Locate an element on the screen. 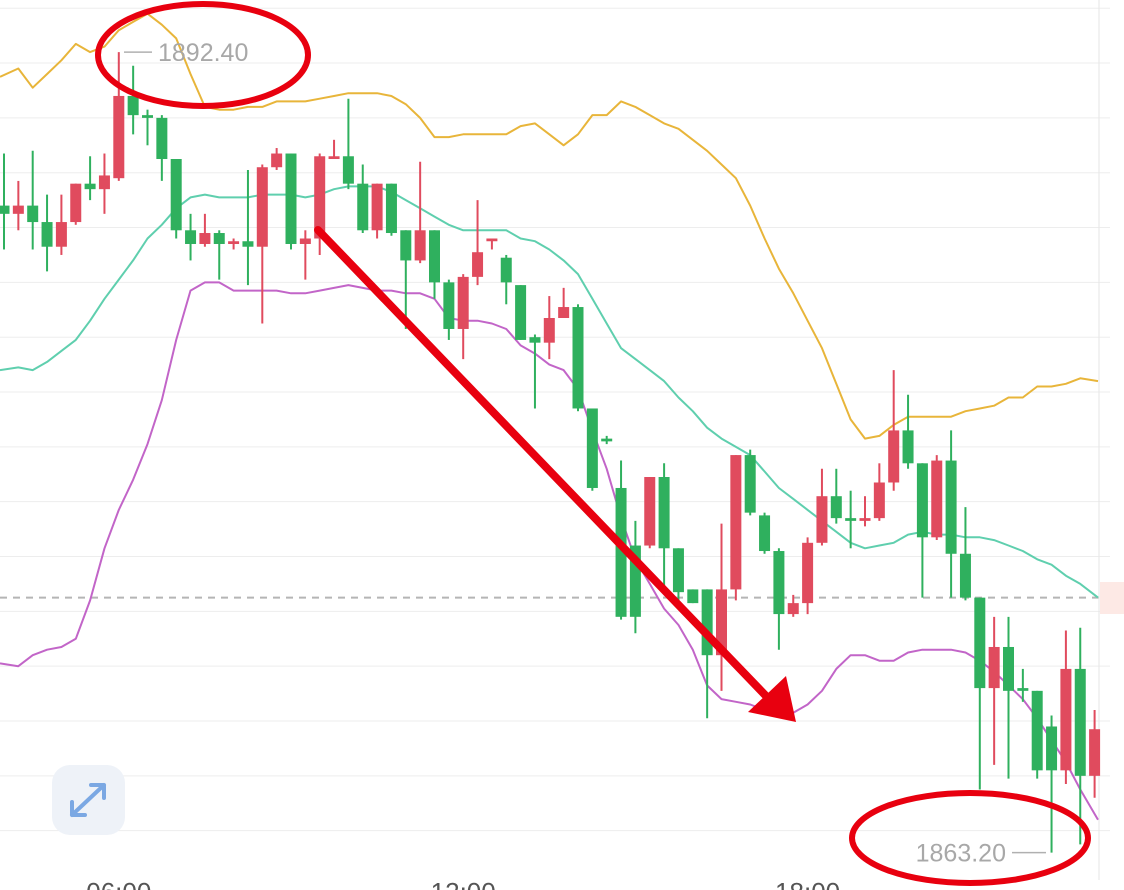 The height and width of the screenshot is (890, 1124). high-marker-label: 1892.40 is located at coordinates (203, 53).